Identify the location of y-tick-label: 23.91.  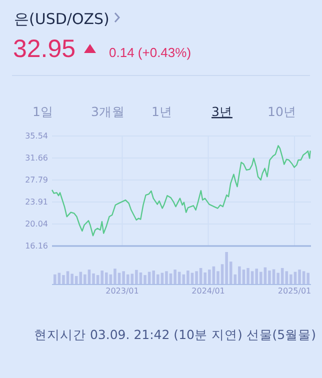
(36, 202).